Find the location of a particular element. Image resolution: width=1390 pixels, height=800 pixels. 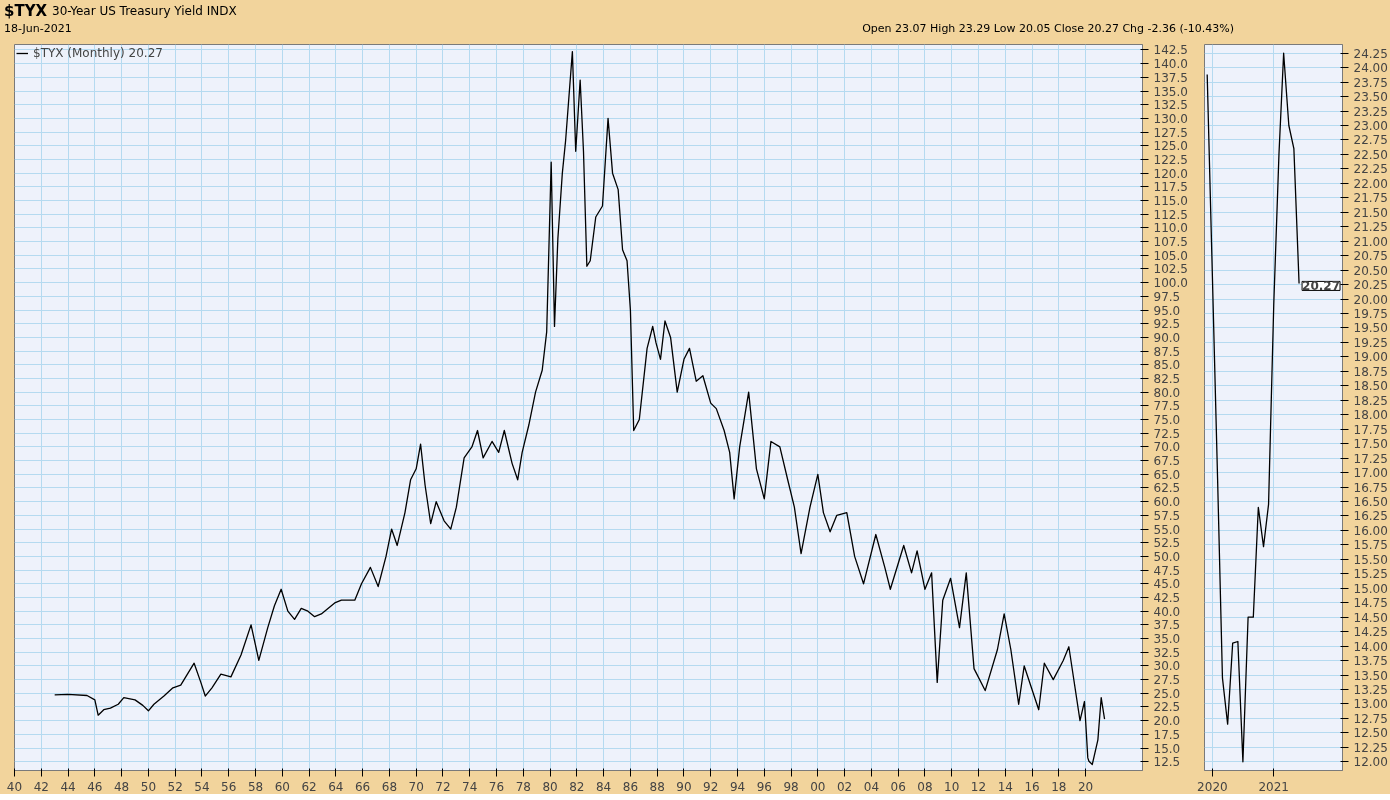

y-tick-label: 22.5 is located at coordinates (1167, 707).